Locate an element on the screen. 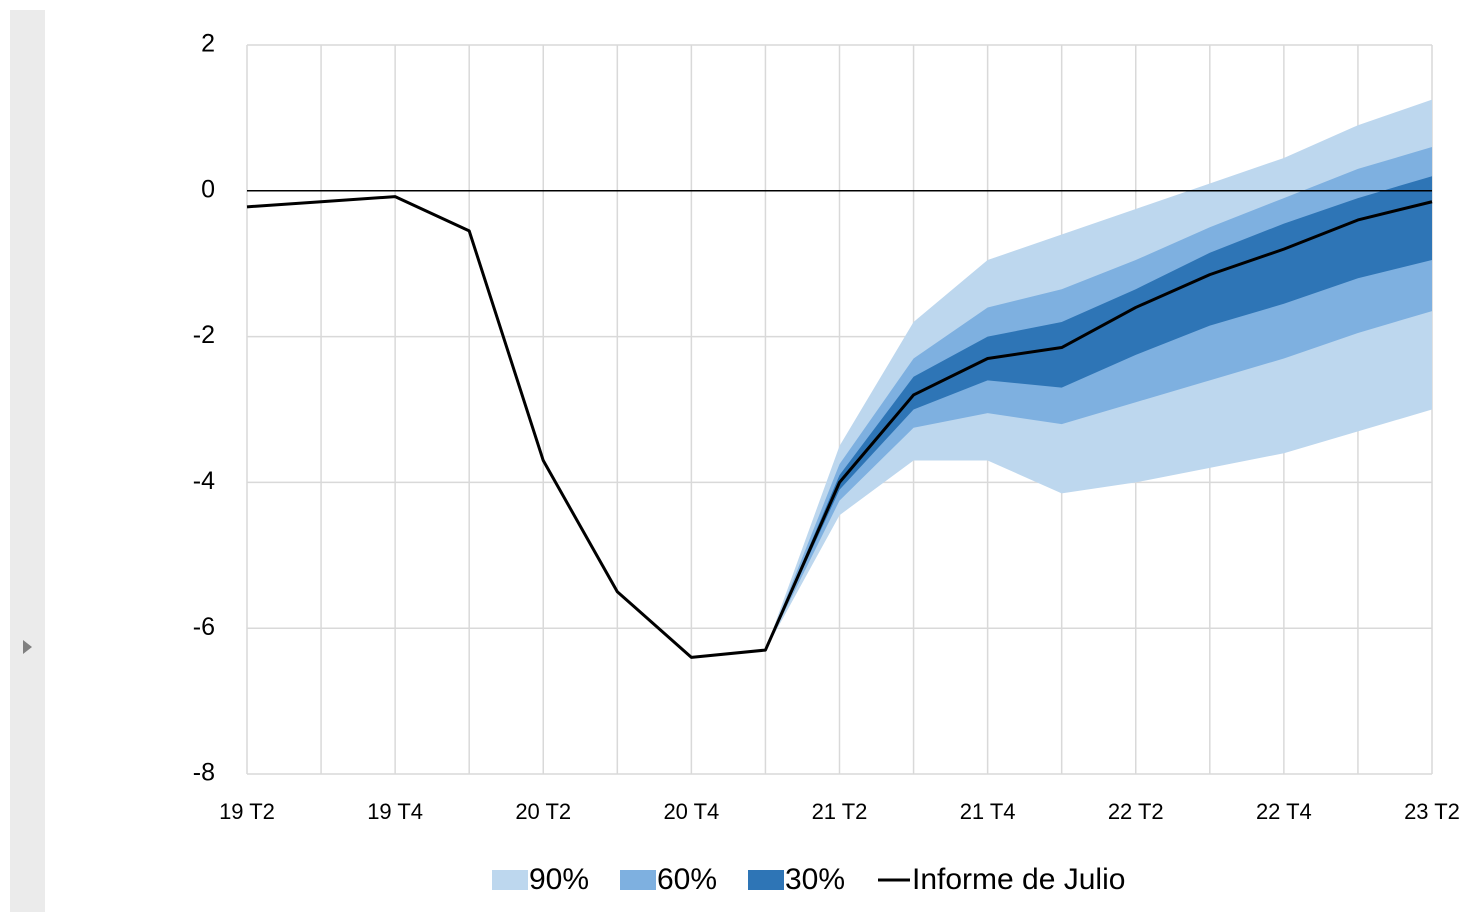  y-tick-label: 0 is located at coordinates (208, 189).